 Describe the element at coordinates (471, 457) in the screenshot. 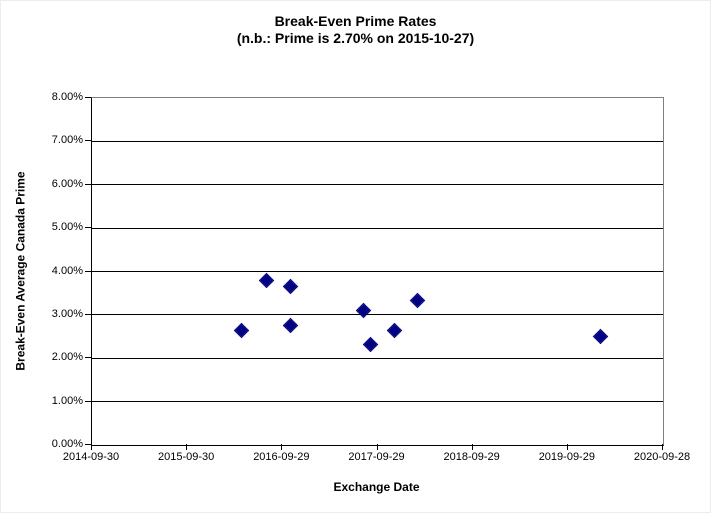

I see `x-tick-label: 2018-09-29` at that location.